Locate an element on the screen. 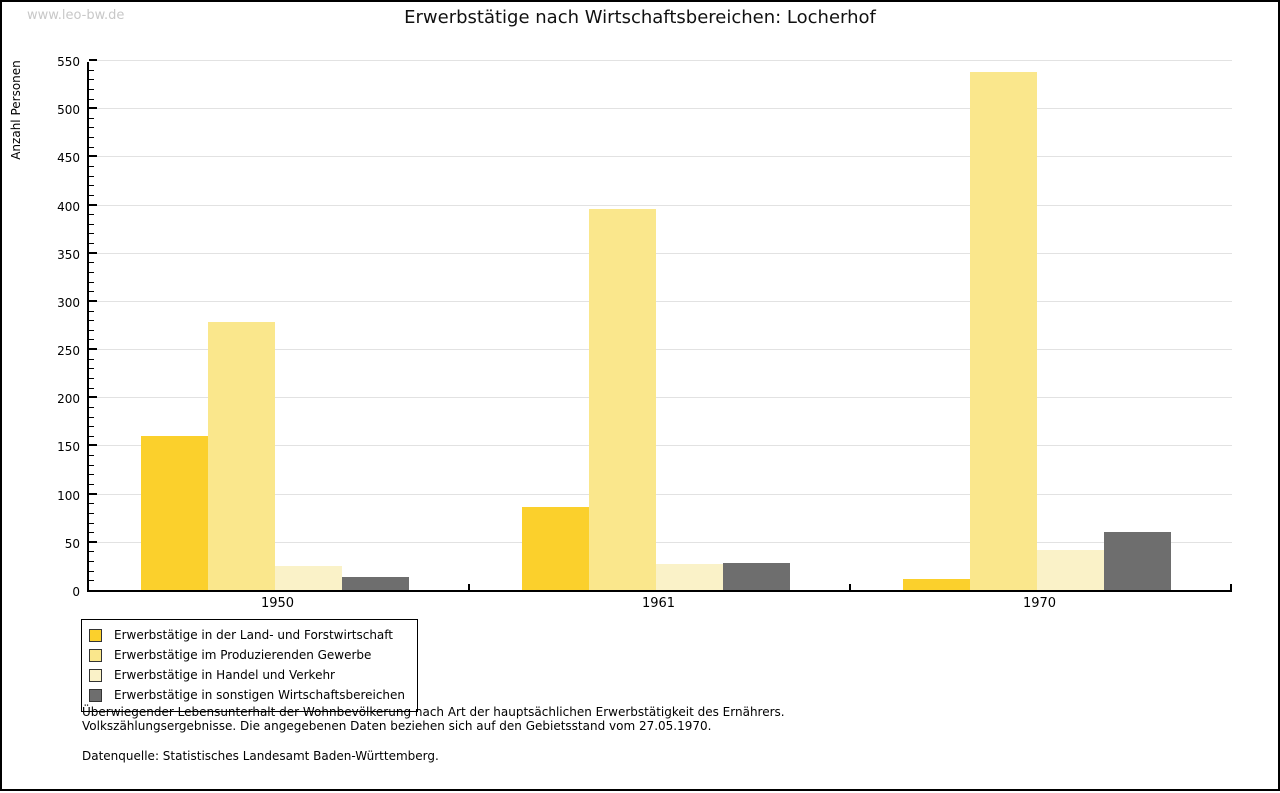 Image resolution: width=1280 pixels, height=793 pixels. legend-swatch-produzierendes-gewerbe is located at coordinates (95, 655).